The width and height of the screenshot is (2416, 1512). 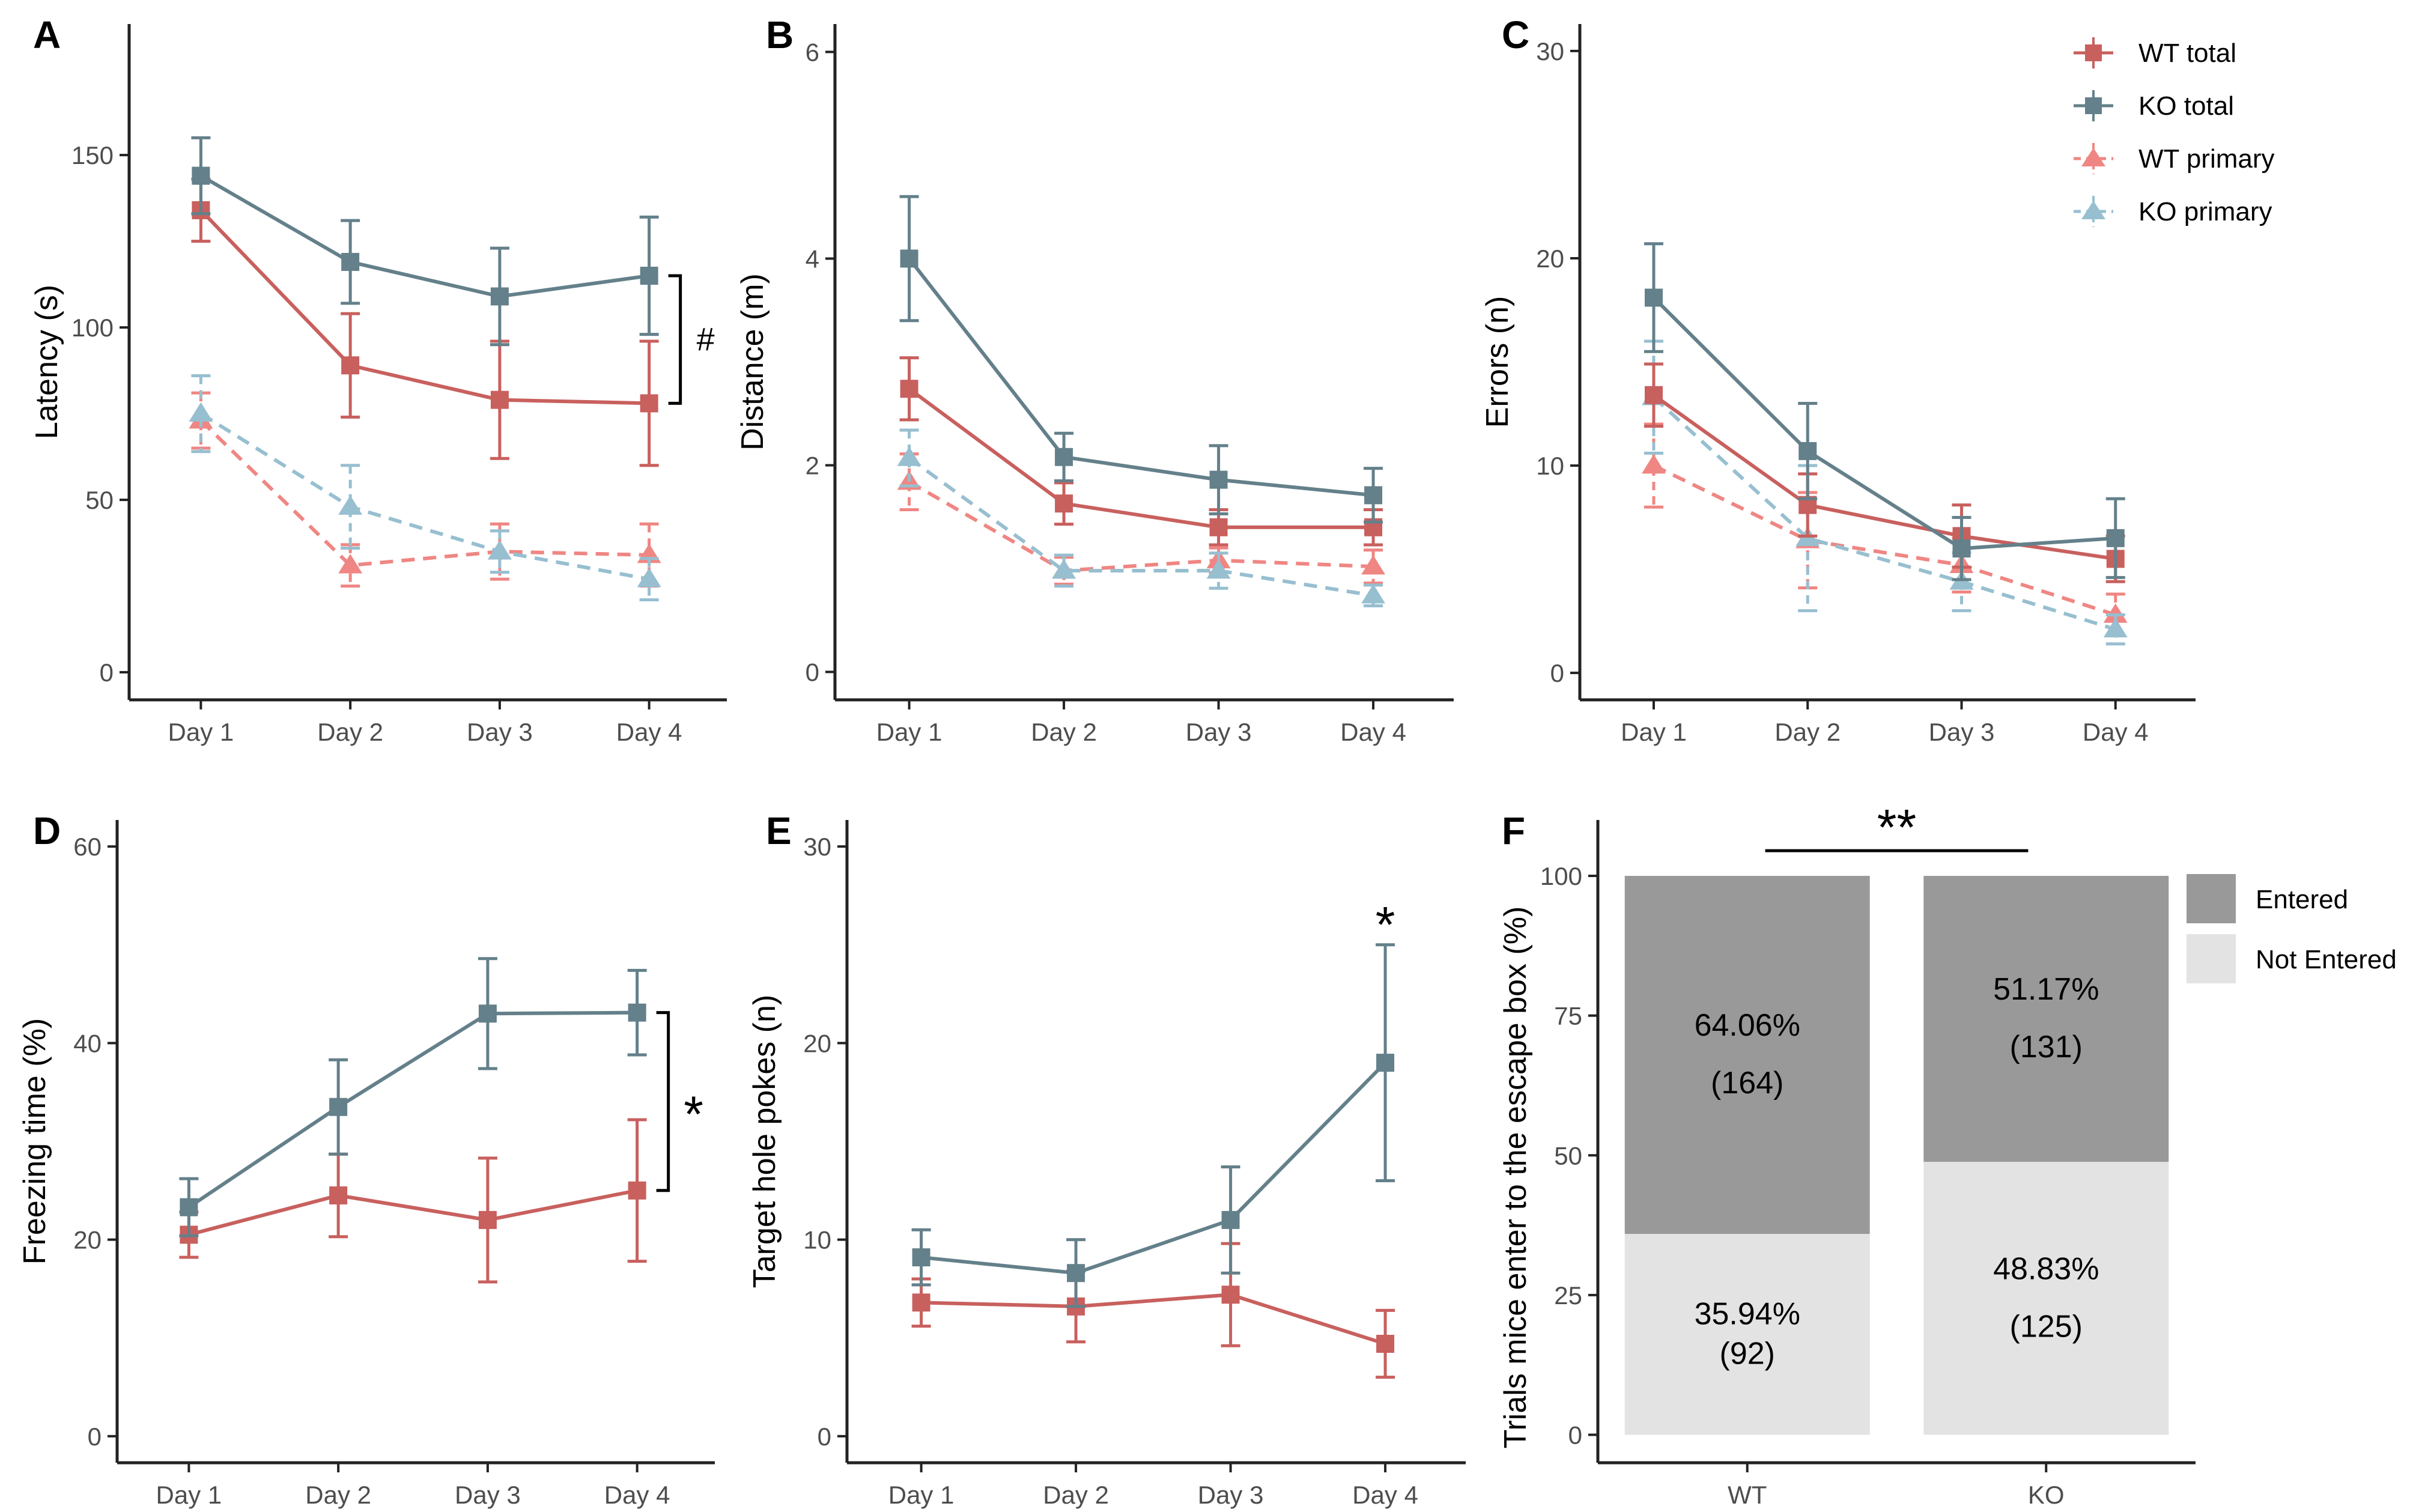 What do you see at coordinates (1962, 732) in the screenshot?
I see `x-tick-label: Day 3` at bounding box center [1962, 732].